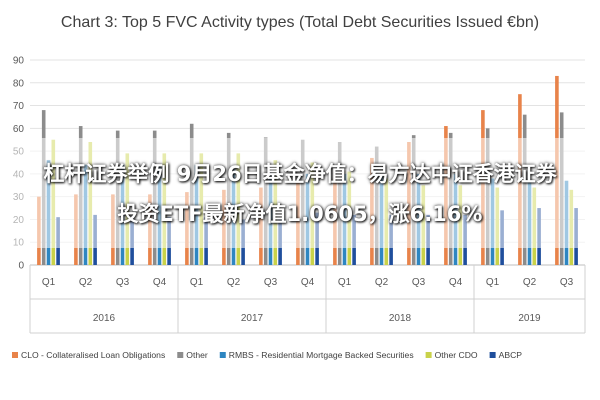 The width and height of the screenshot is (600, 400). Describe the element at coordinates (197, 355) in the screenshot. I see `legend-label: Other` at that location.